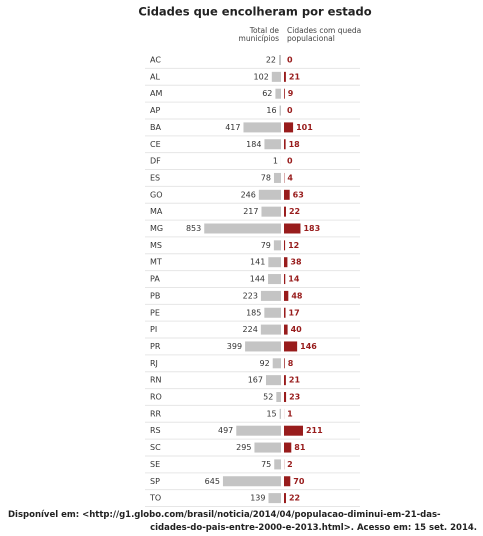  I want to click on value-label-total: 399, so click(234, 346).